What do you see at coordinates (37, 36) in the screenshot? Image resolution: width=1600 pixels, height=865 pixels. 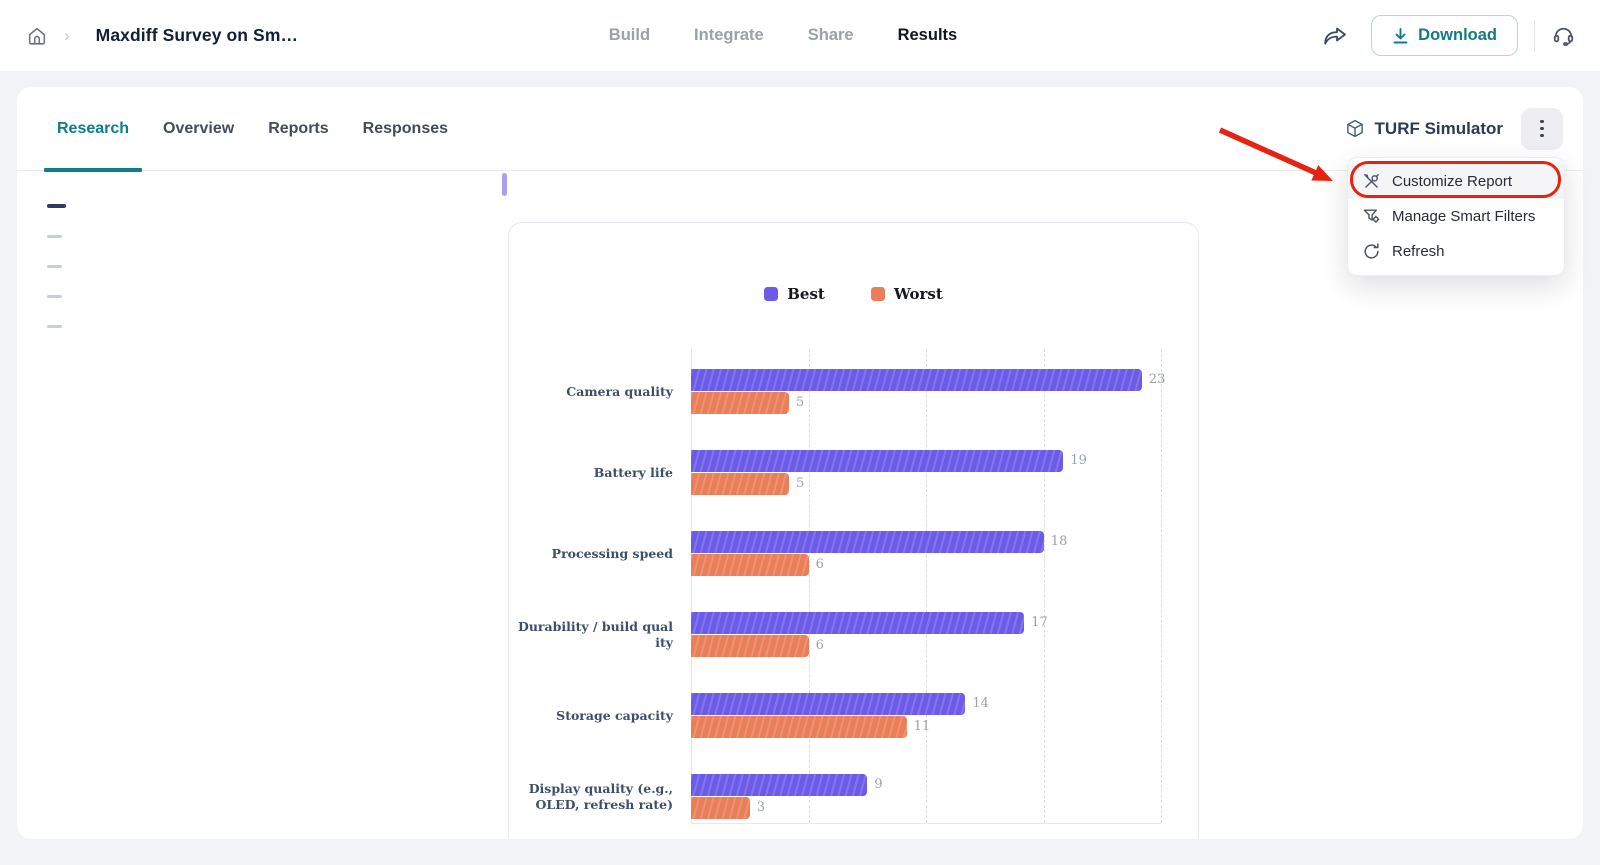 I see `home-icon` at bounding box center [37, 36].